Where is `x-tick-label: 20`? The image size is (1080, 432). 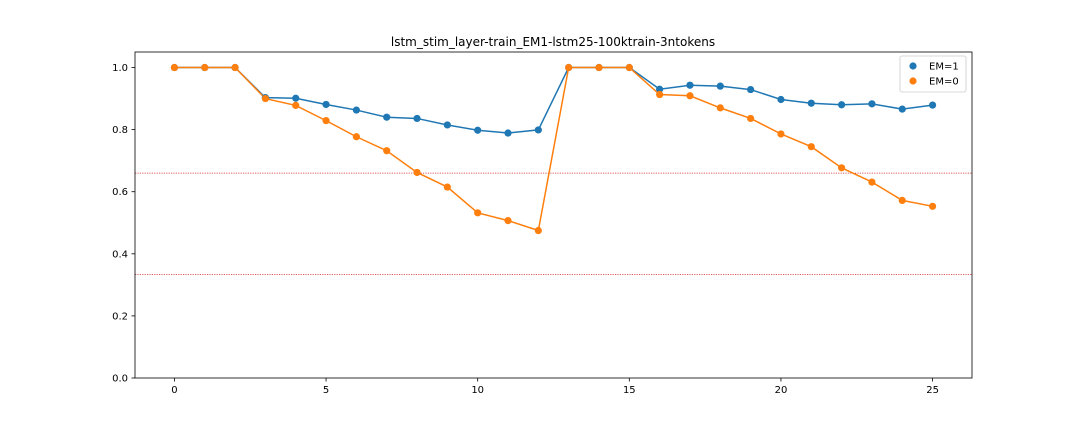 x-tick-label: 20 is located at coordinates (781, 390).